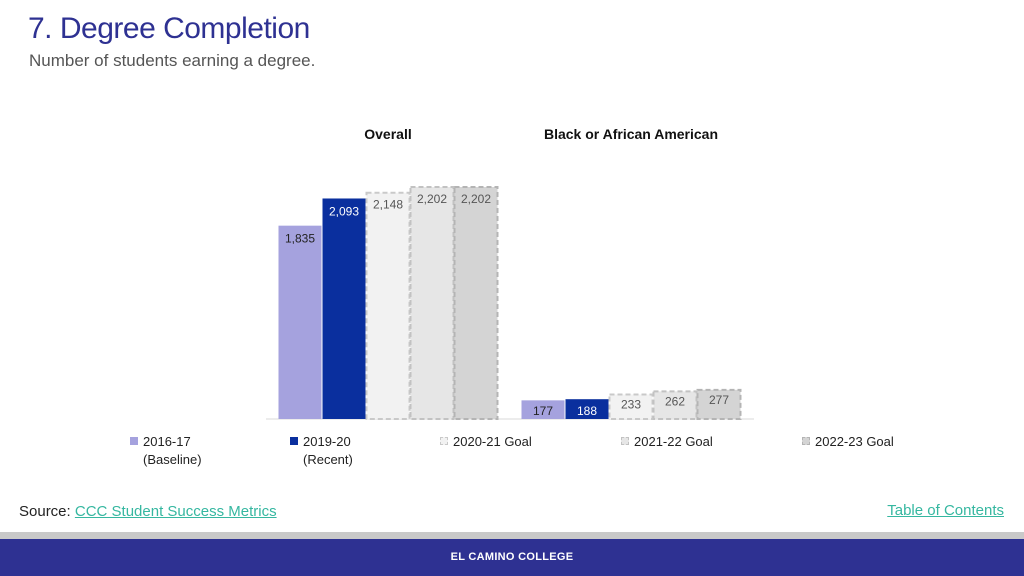  Describe the element at coordinates (945, 510) in the screenshot. I see `table-of-contents-link: Table of Contents` at that location.